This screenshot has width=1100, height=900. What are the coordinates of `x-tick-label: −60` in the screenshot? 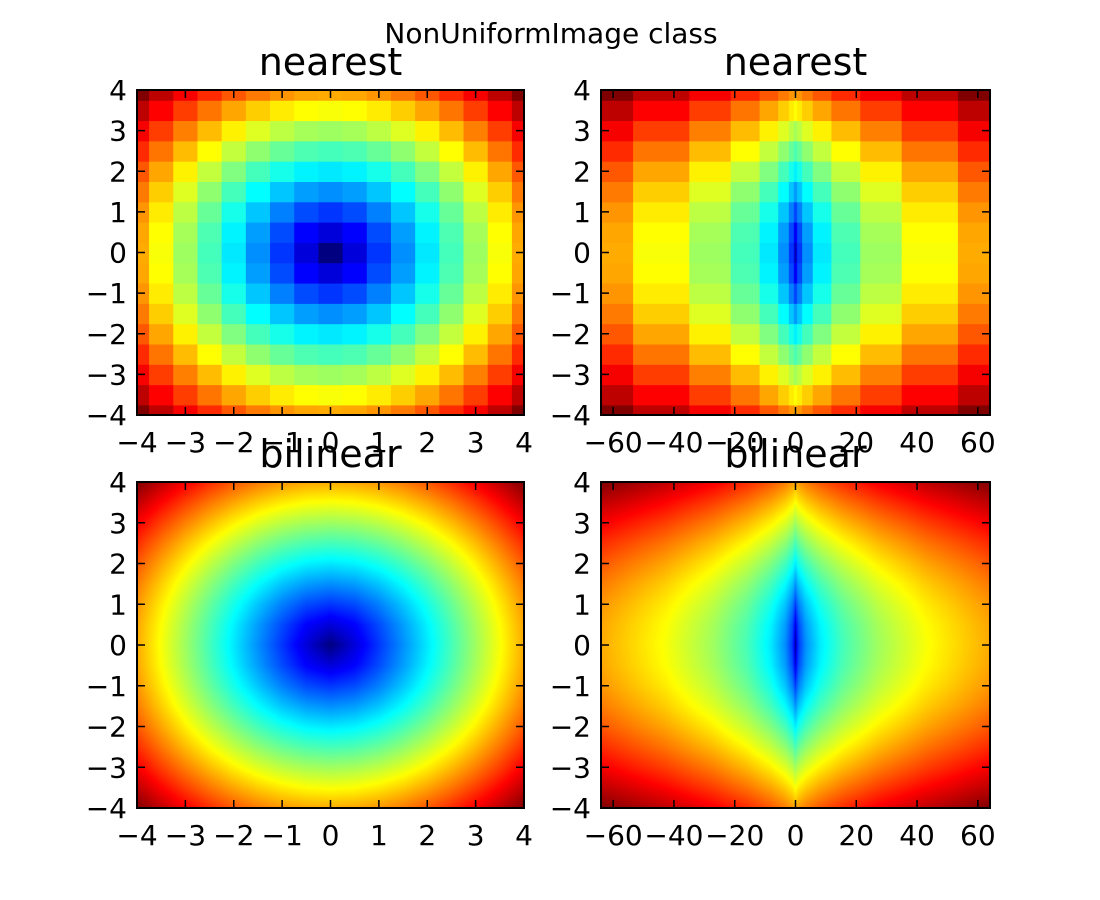 It's located at (613, 835).